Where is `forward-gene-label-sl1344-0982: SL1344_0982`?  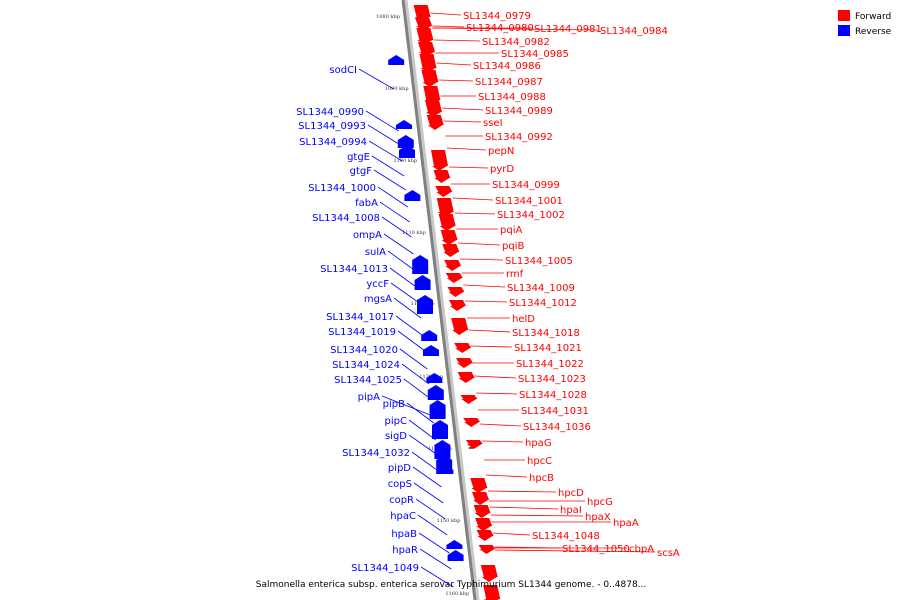
forward-gene-label-sl1344-0982: SL1344_0982 is located at coordinates (516, 42).